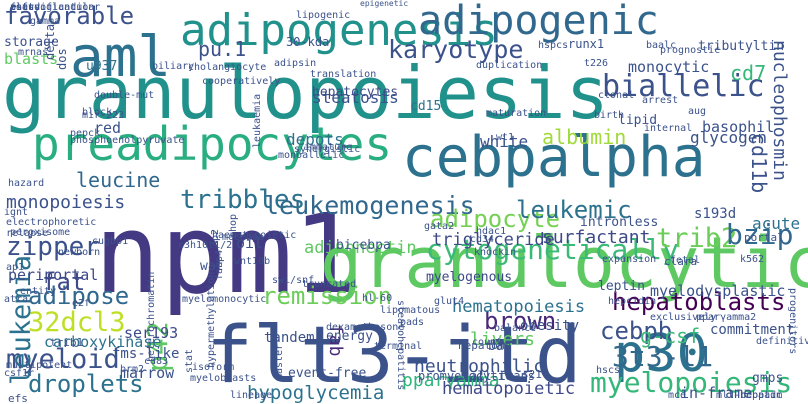 The height and width of the screenshot is (404, 808). What do you see at coordinates (118, 180) in the screenshot?
I see `word-32-leucine: leucine` at bounding box center [118, 180].